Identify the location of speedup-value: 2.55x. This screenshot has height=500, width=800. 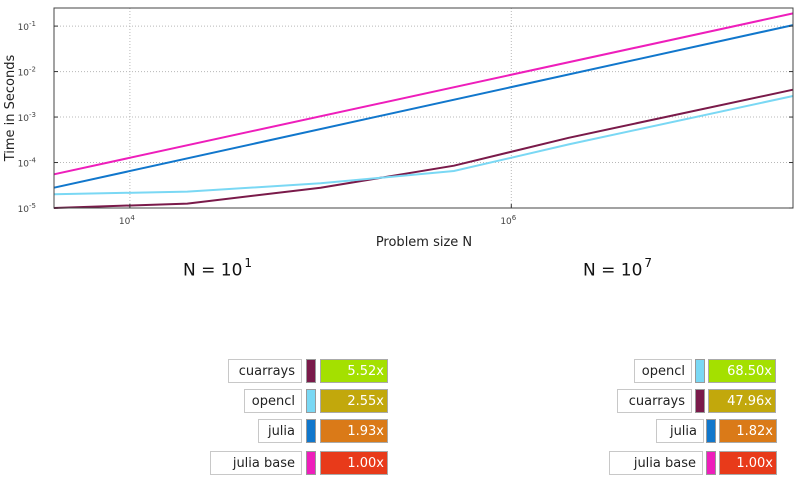
(354, 401).